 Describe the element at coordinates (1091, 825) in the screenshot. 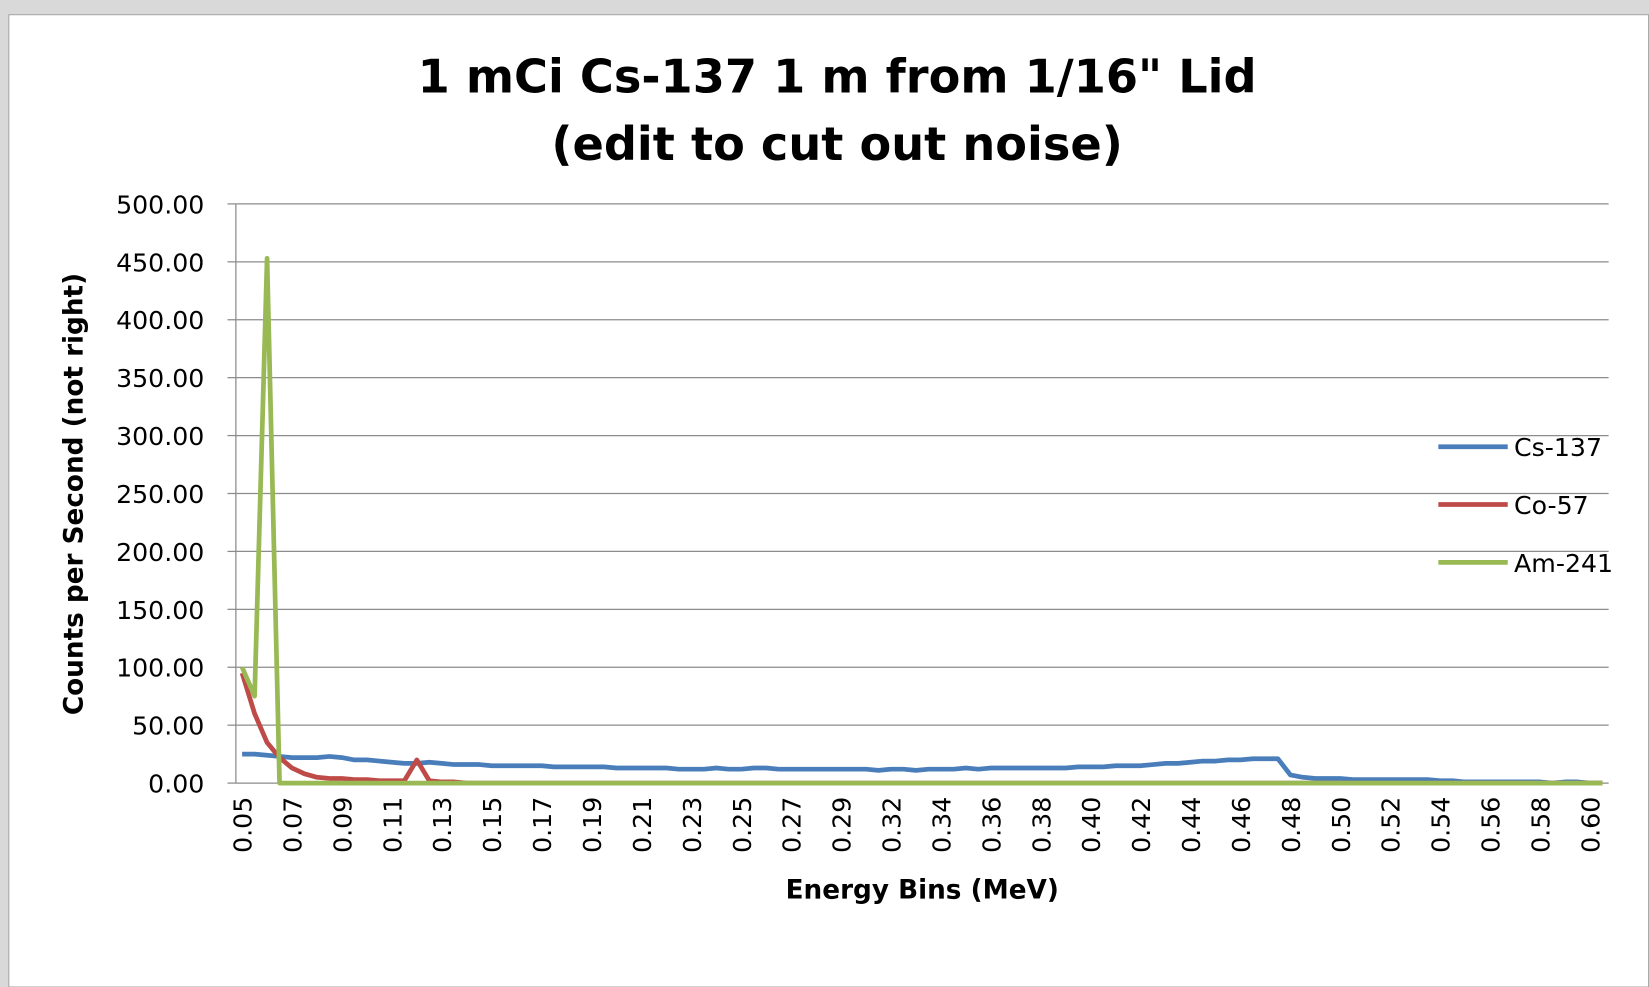

I see `x-tick-label: 0.40` at that location.